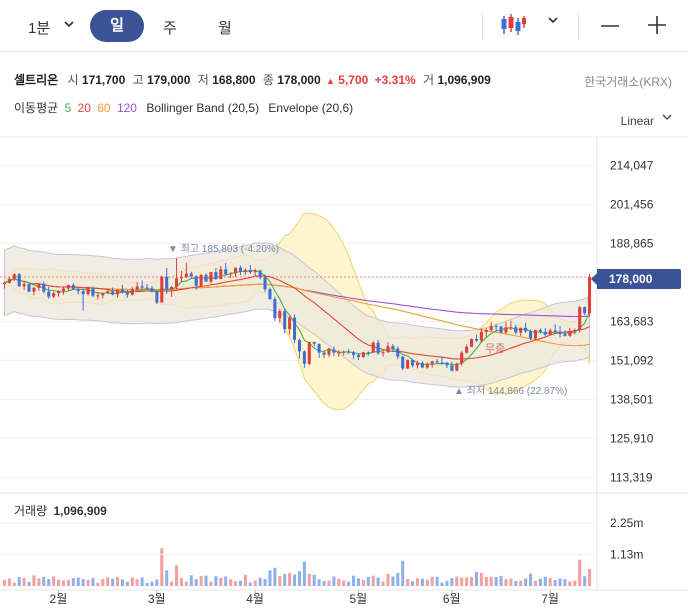 The height and width of the screenshot is (613, 688). Describe the element at coordinates (117, 26) in the screenshot. I see `tab-day: 일` at that location.